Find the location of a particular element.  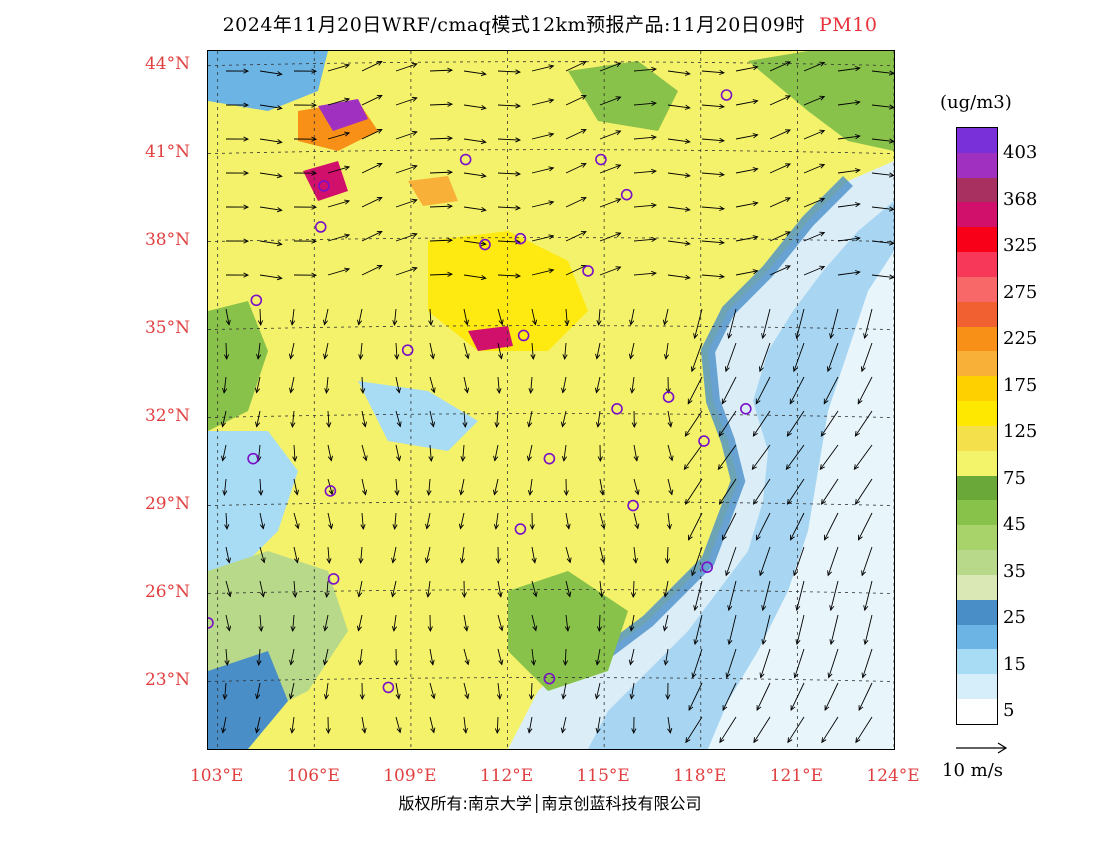

longitude-label: 109°E is located at coordinates (410, 776).